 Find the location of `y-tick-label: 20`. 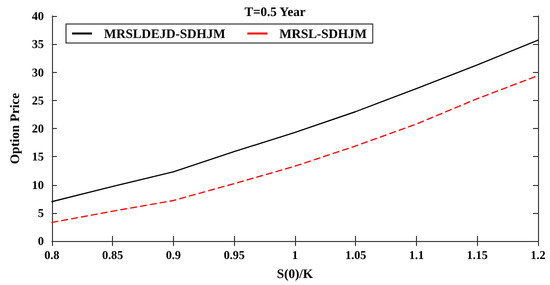

y-tick-label: 20 is located at coordinates (38, 129).